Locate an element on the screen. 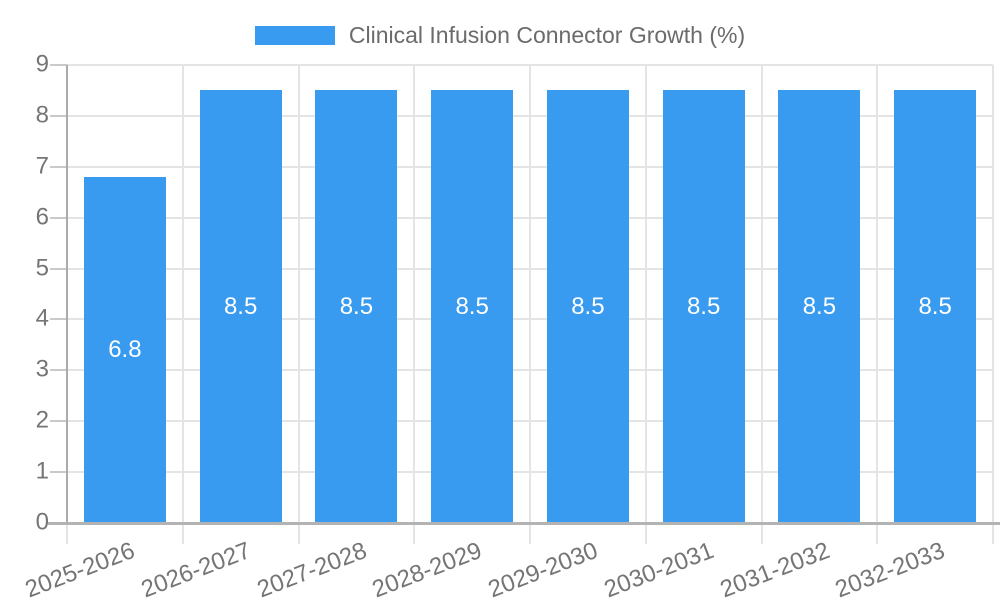 Image resolution: width=1000 pixels, height=600 pixels. y-axis-tick-label: 0 is located at coordinates (42, 522).